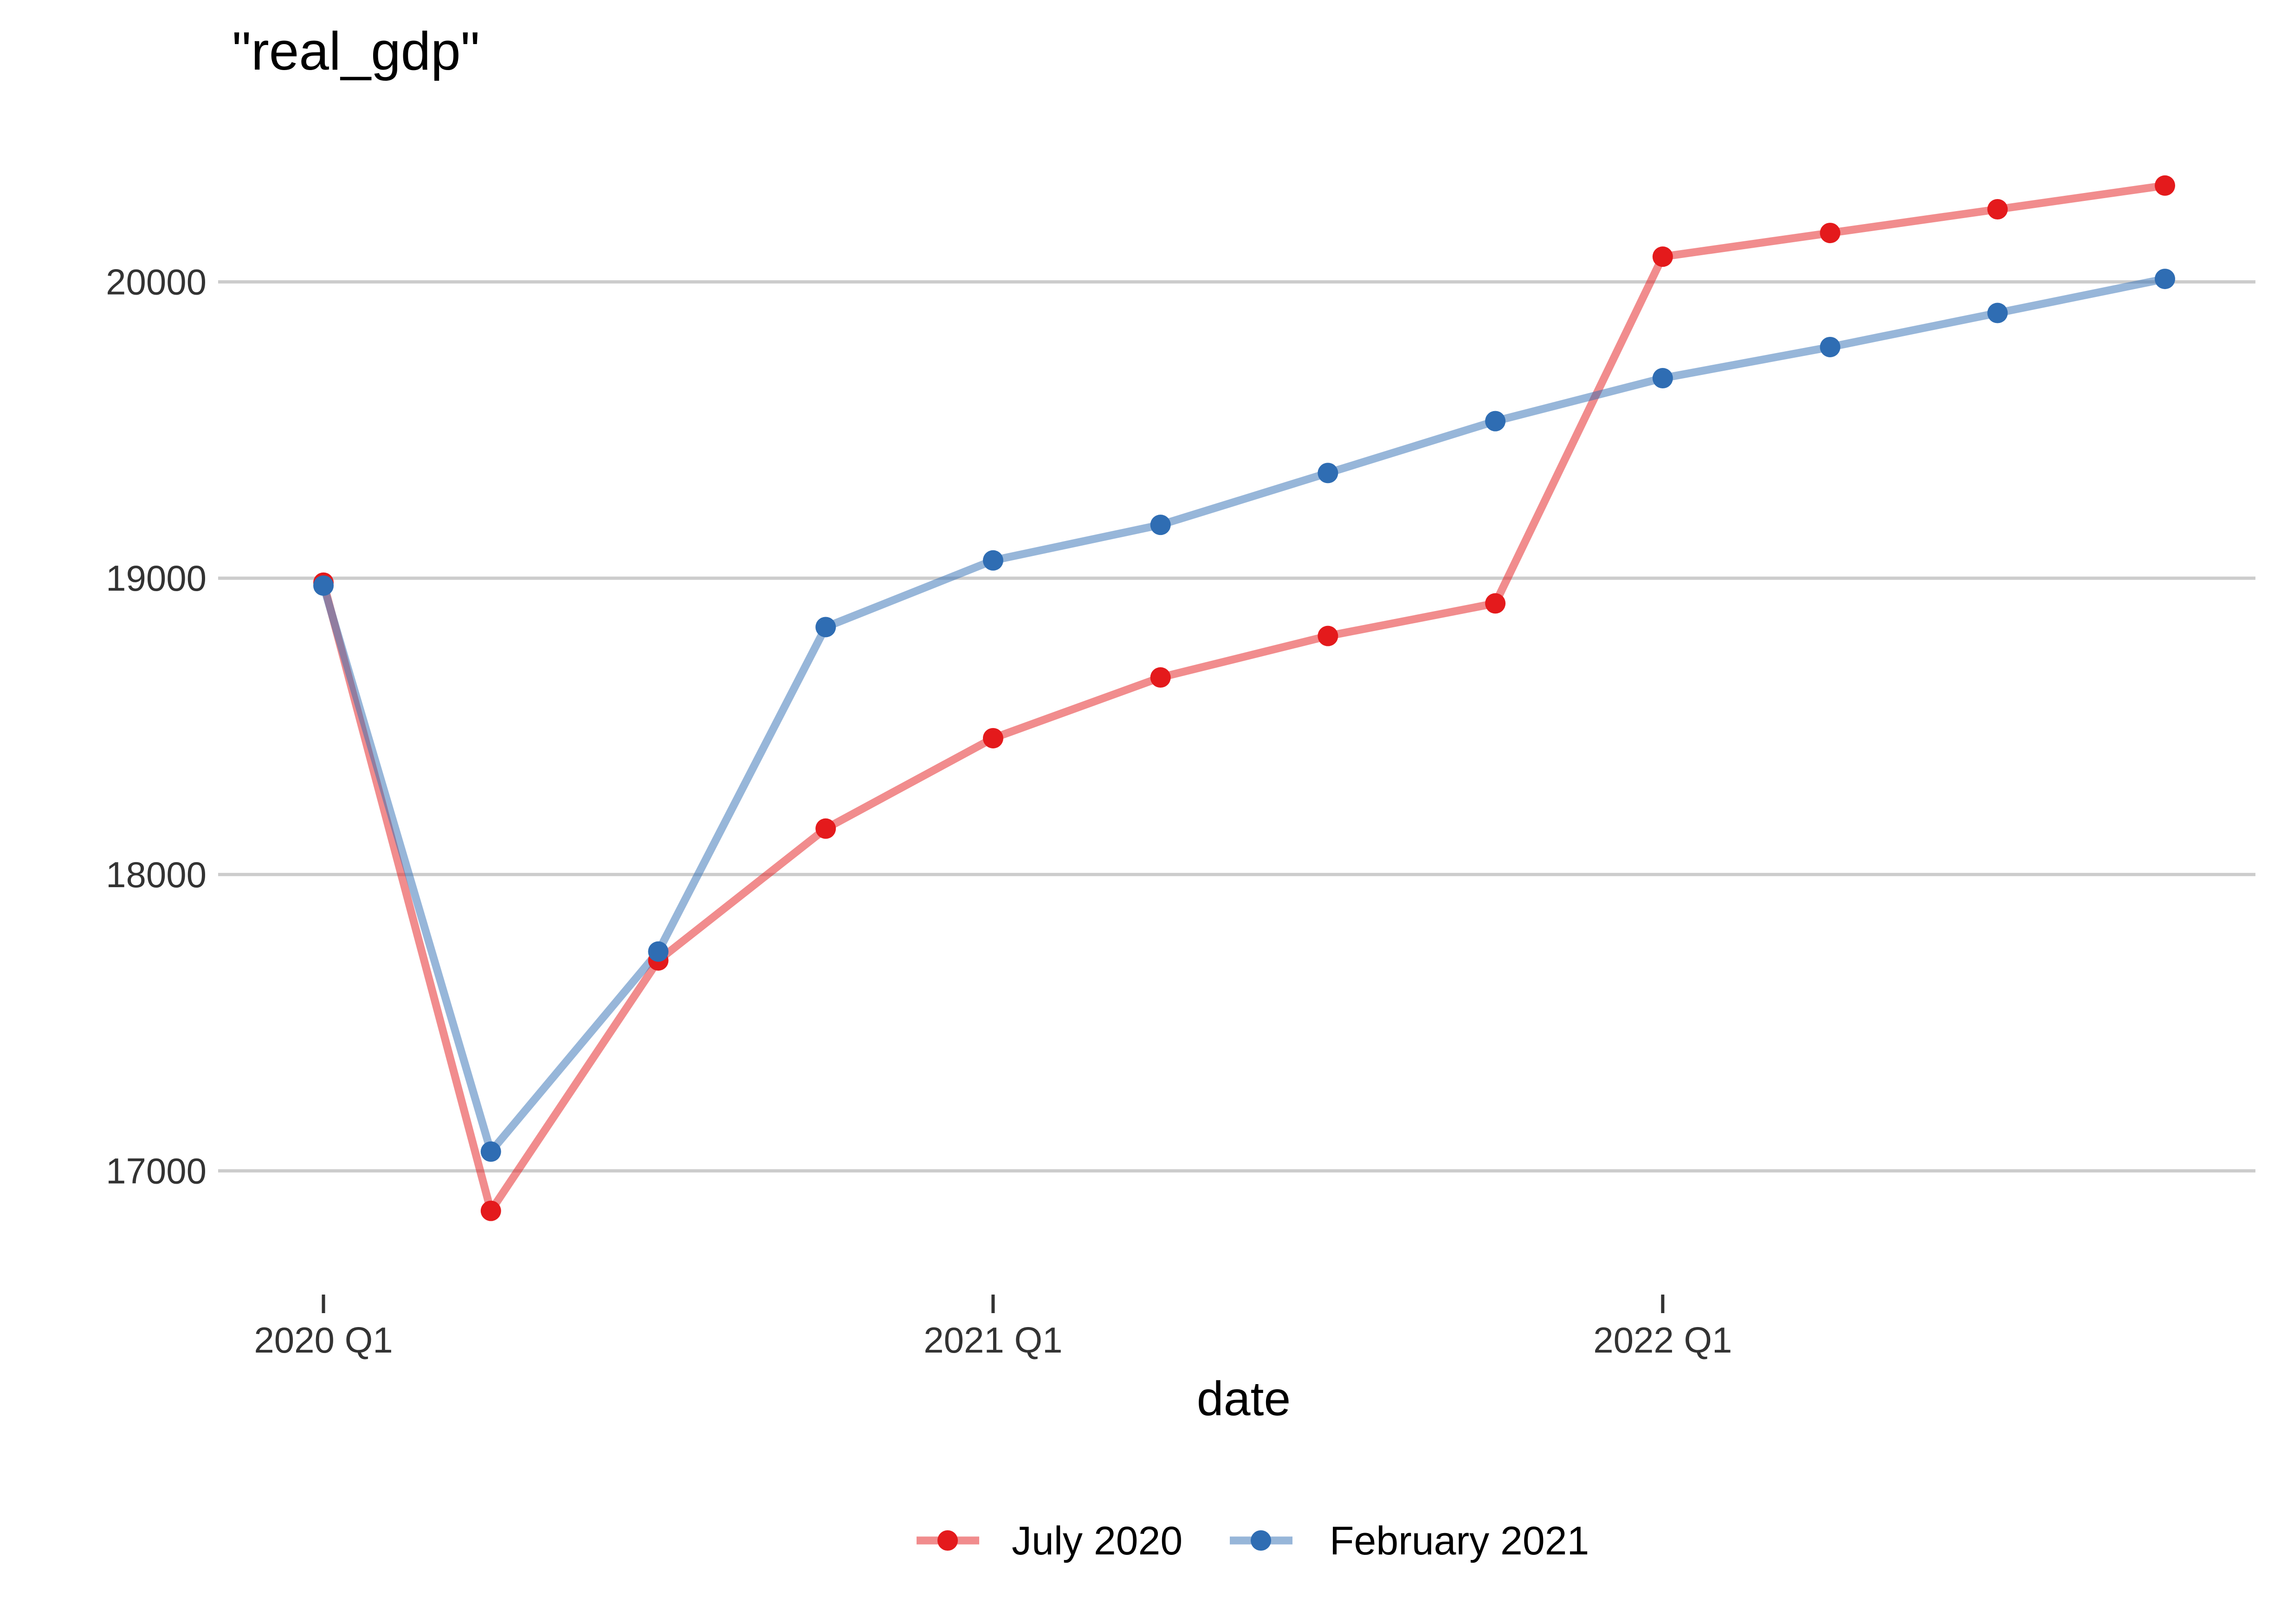 The height and width of the screenshot is (1624, 2274). What do you see at coordinates (156, 1171) in the screenshot?
I see `y-tick-label: 17000` at bounding box center [156, 1171].